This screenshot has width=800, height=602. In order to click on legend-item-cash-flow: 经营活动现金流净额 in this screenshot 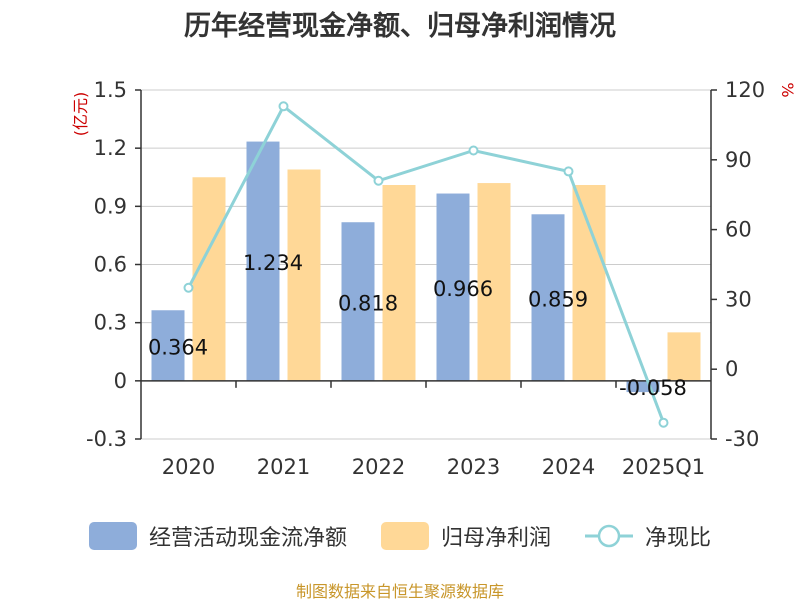, I will do `click(217, 536)`.